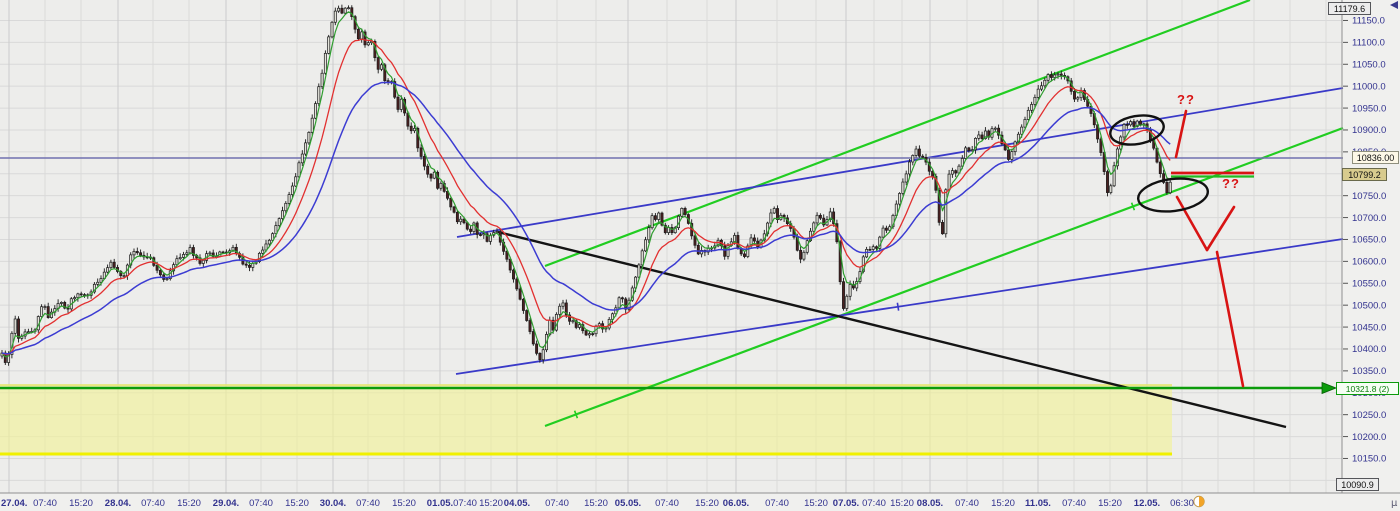 This screenshot has height=511, width=1400. What do you see at coordinates (1182, 503) in the screenshot?
I see `x-axis-label: 06:30` at bounding box center [1182, 503].